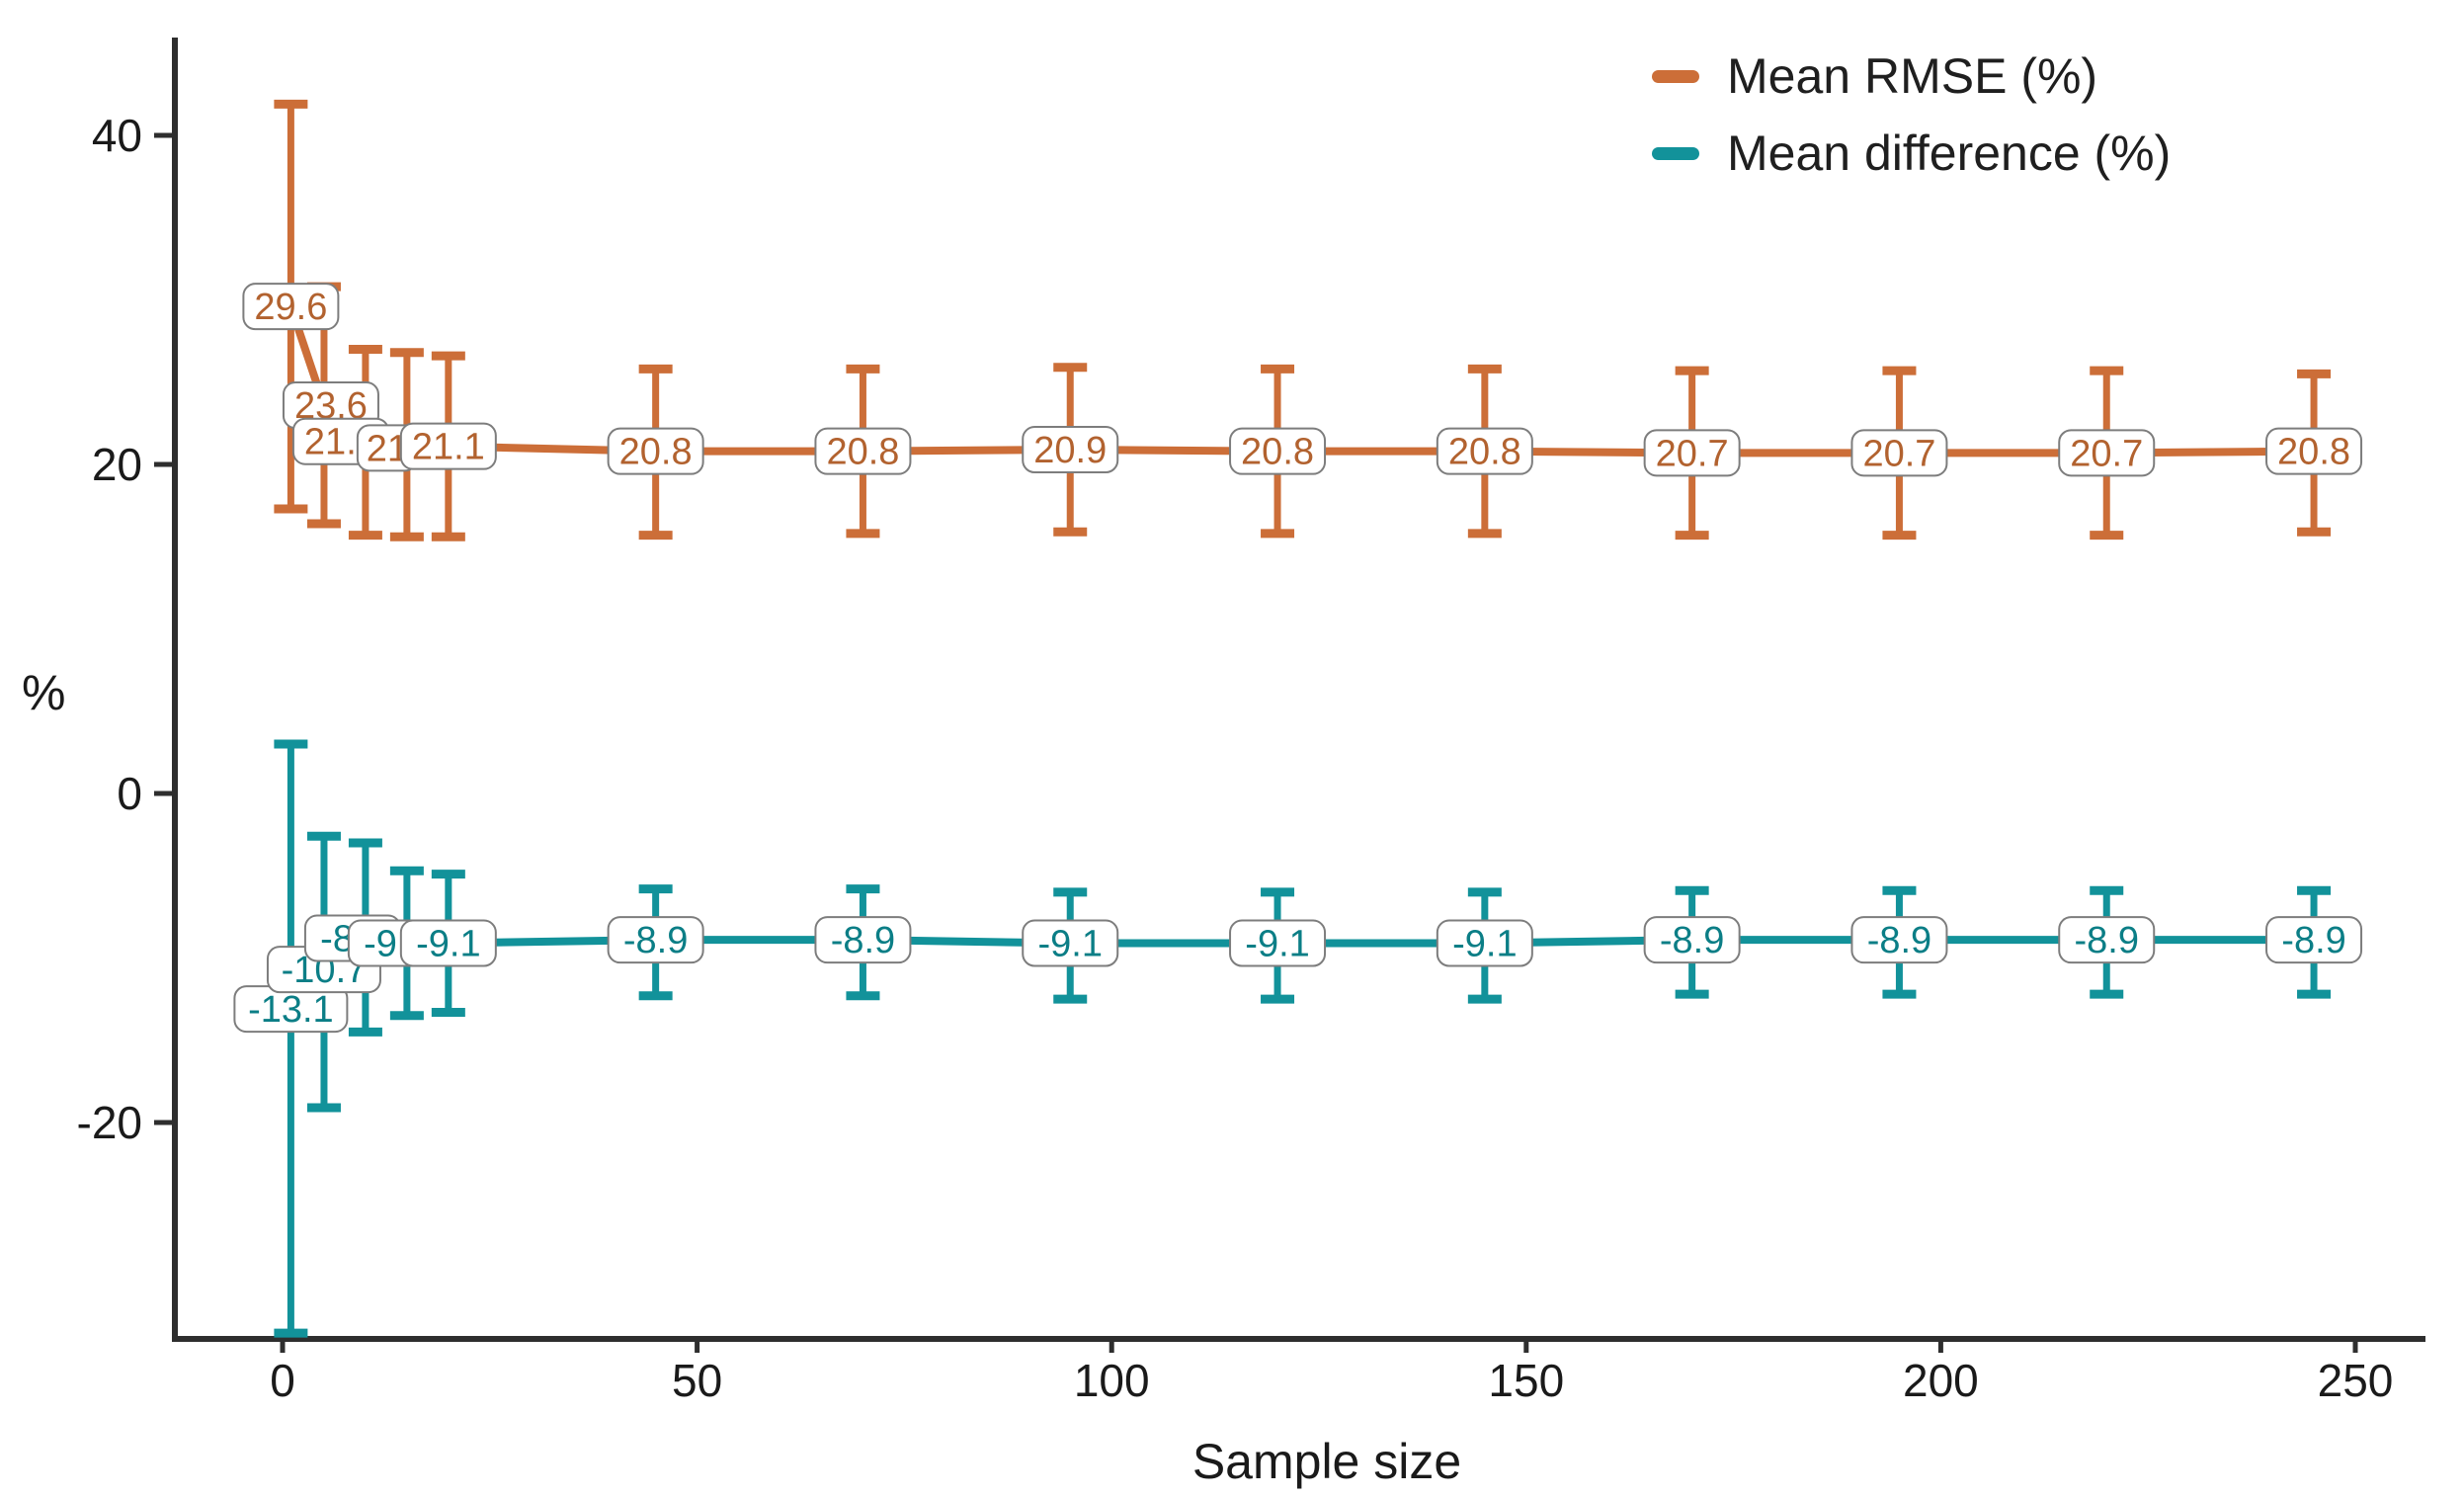  What do you see at coordinates (1112, 1380) in the screenshot?
I see `x-tick-label: 100` at bounding box center [1112, 1380].